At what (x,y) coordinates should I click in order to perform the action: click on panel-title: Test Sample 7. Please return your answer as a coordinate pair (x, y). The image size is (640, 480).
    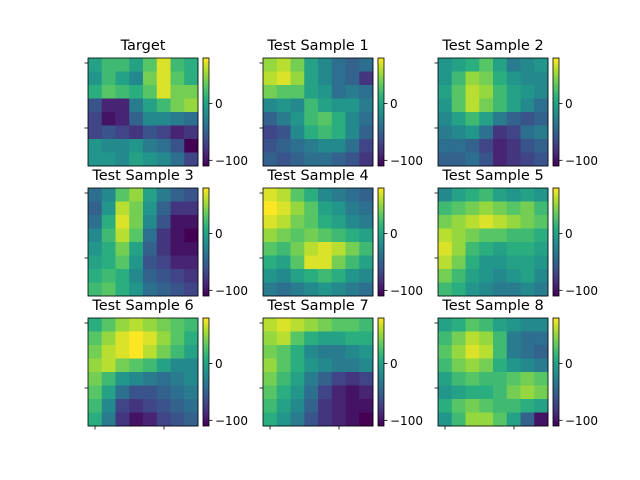
    Looking at the image, I should click on (317, 306).